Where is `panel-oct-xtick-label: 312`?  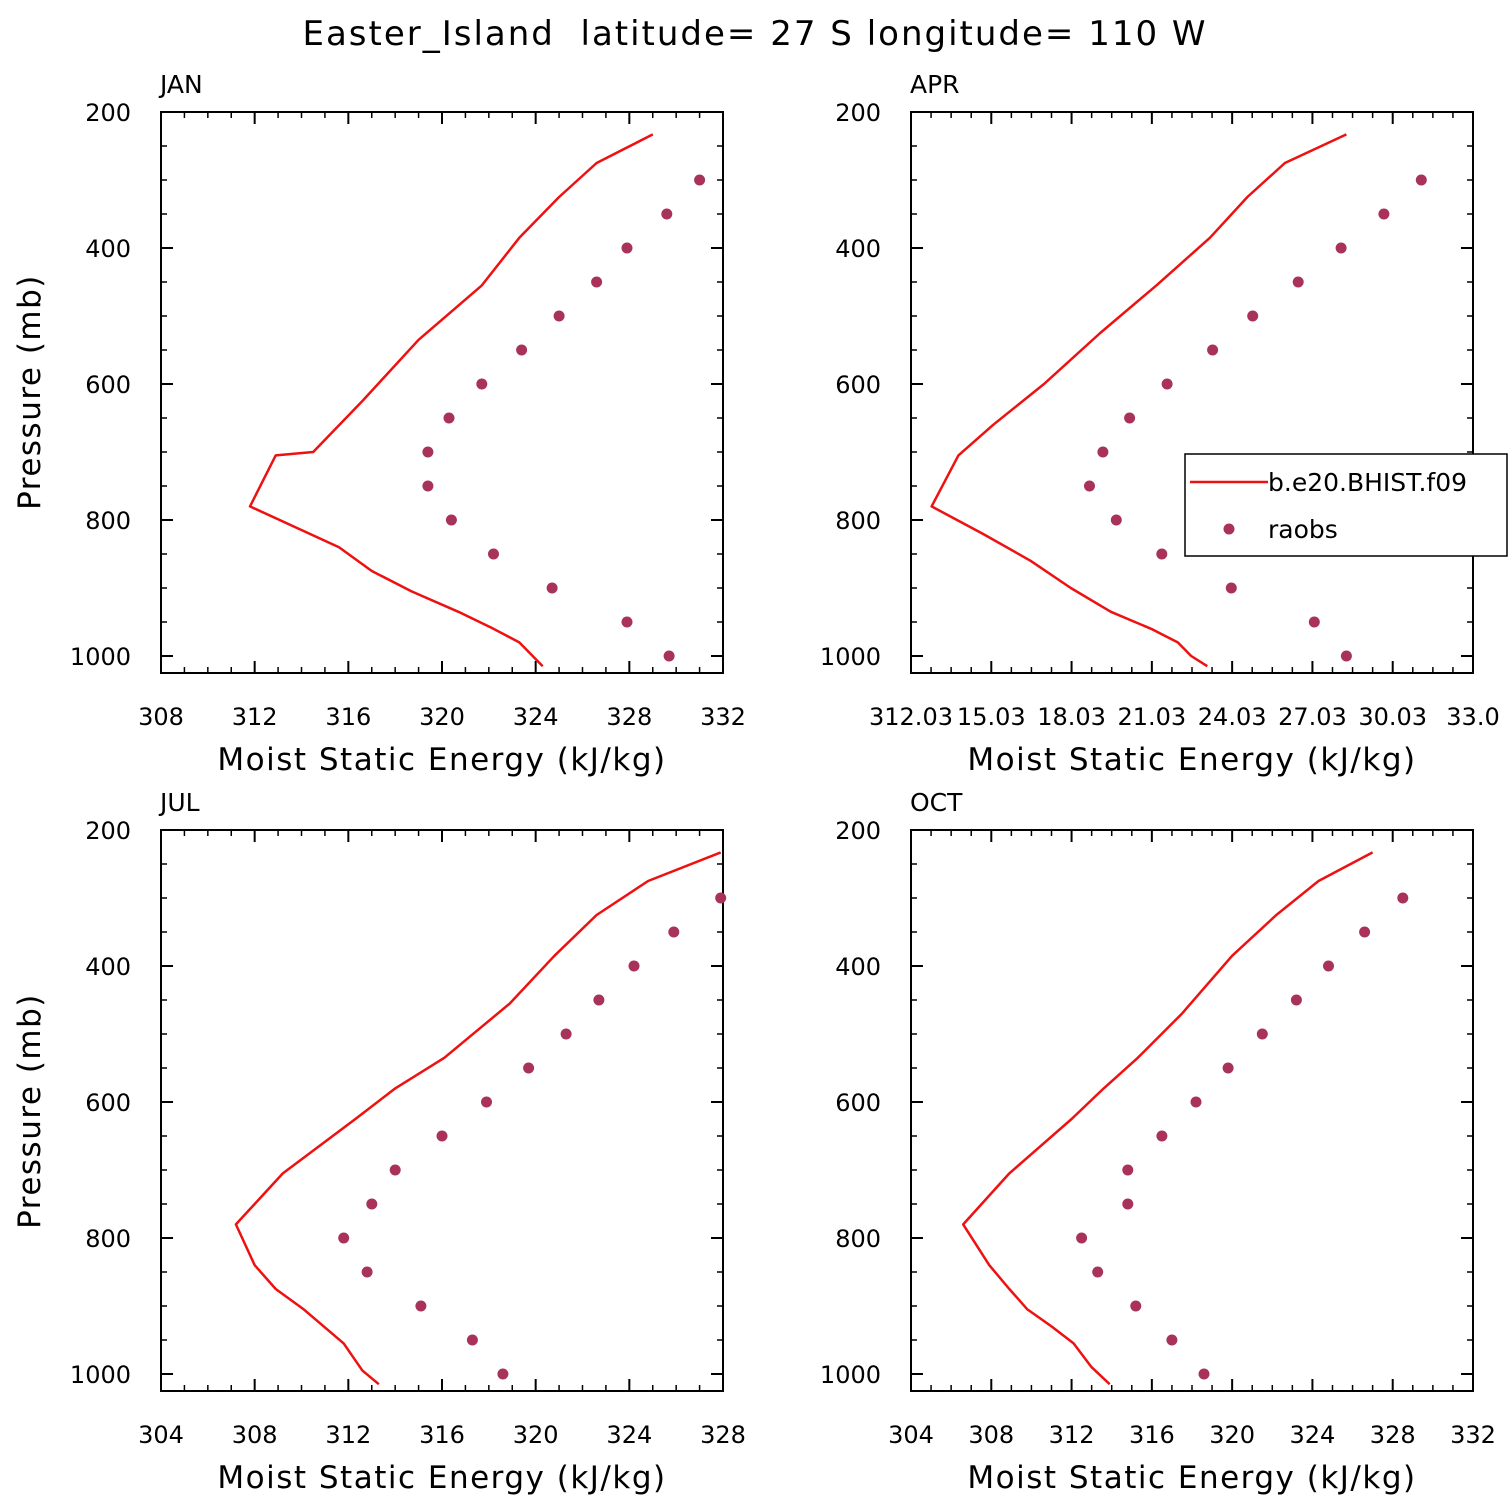 panel-oct-xtick-label: 312 is located at coordinates (1072, 1435).